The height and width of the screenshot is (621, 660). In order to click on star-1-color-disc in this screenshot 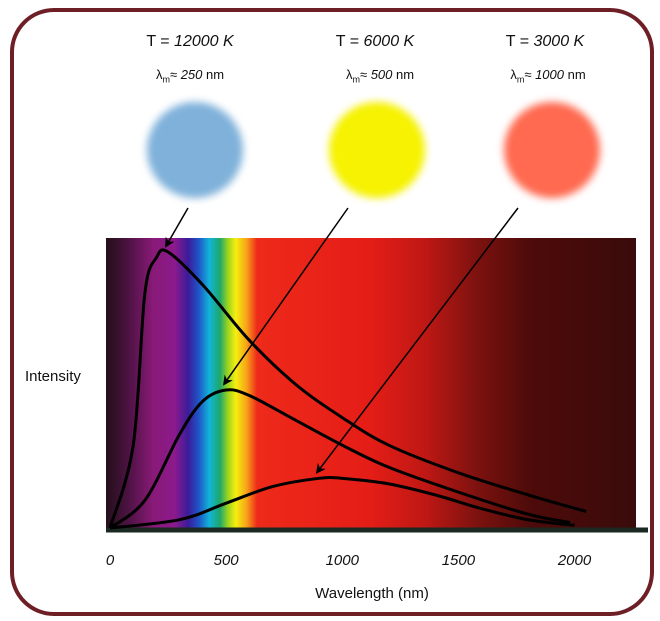, I will do `click(195, 150)`.